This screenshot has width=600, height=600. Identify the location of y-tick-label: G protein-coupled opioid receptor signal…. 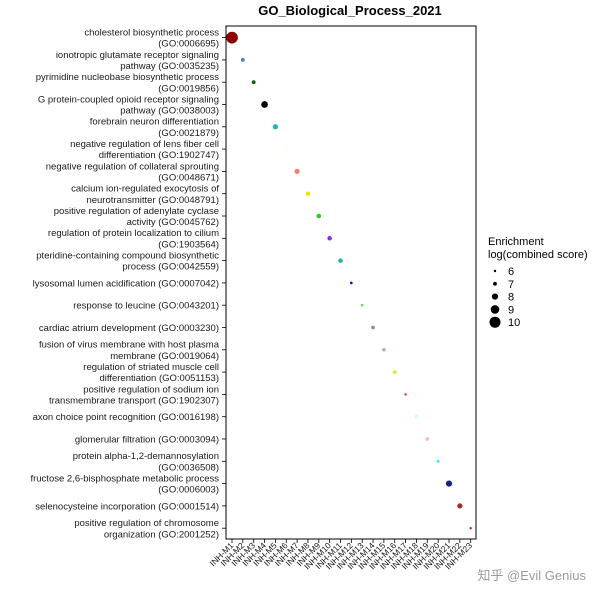
(128, 105).